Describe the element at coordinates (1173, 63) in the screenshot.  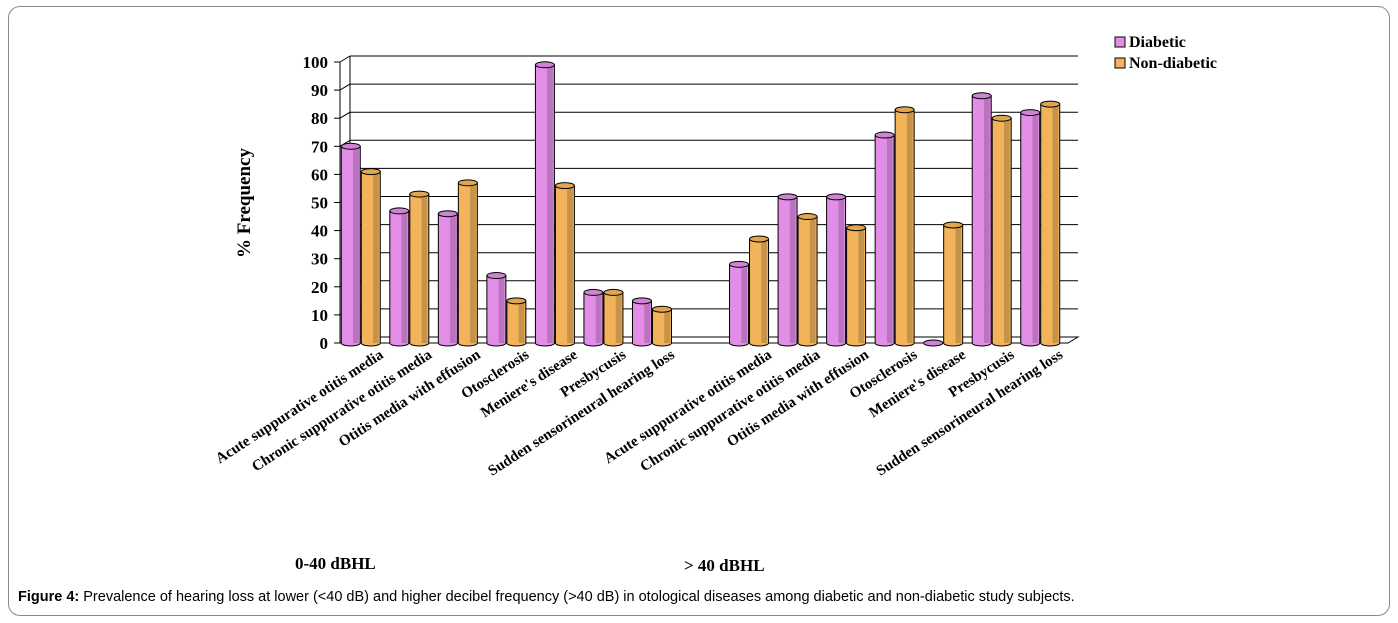
I see `legend-label-non-diabetic: Non-diabetic` at that location.